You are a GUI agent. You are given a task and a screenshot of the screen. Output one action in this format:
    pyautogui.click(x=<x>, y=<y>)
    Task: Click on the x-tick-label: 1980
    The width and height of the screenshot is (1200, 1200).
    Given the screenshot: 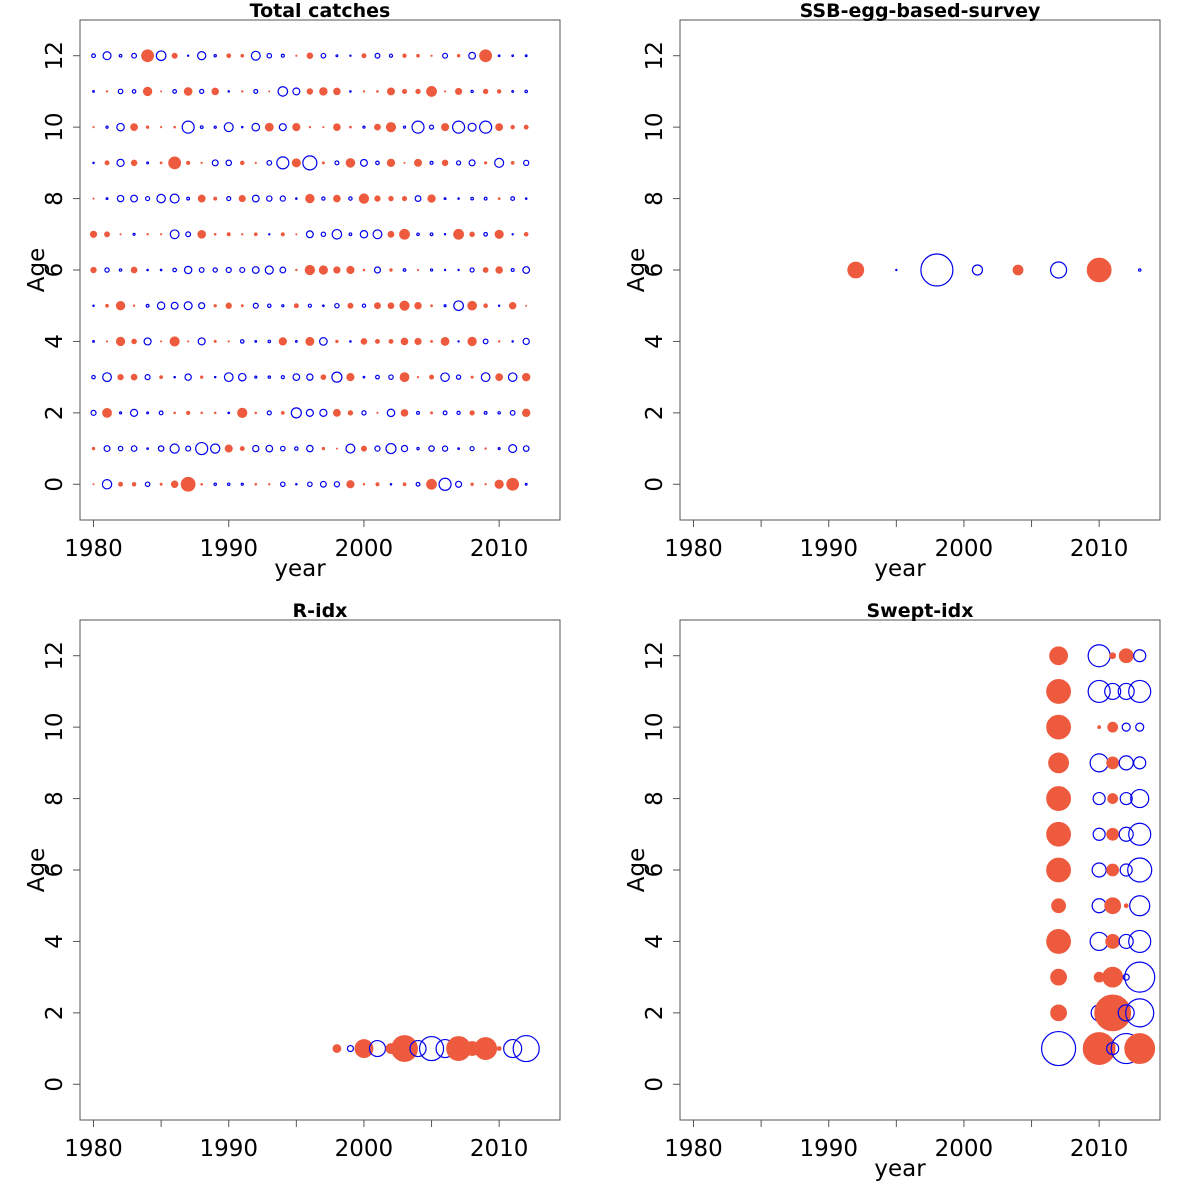 What is the action you would take?
    pyautogui.click(x=693, y=1149)
    